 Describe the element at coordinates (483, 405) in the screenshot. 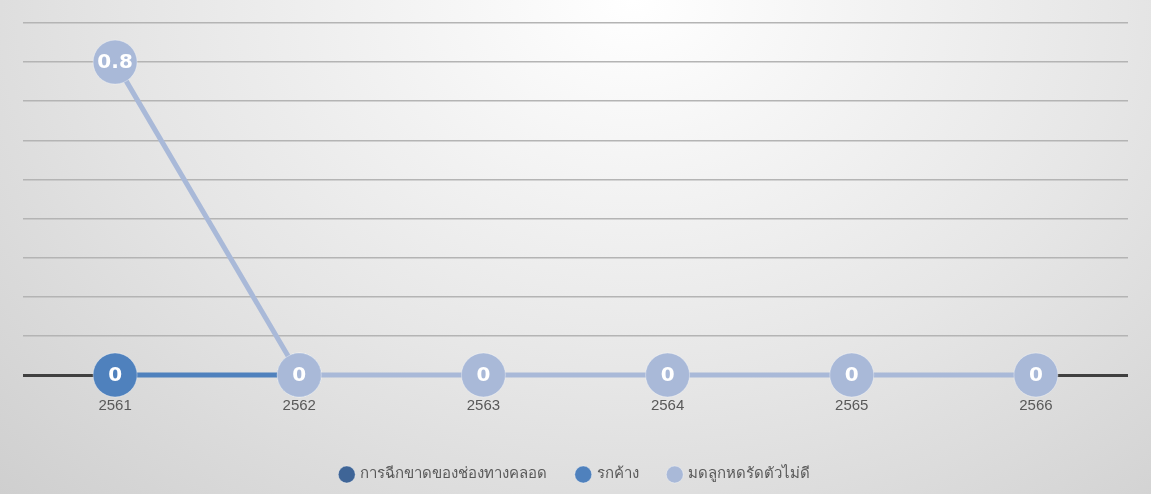

I see `x-tick-label: 2563` at that location.